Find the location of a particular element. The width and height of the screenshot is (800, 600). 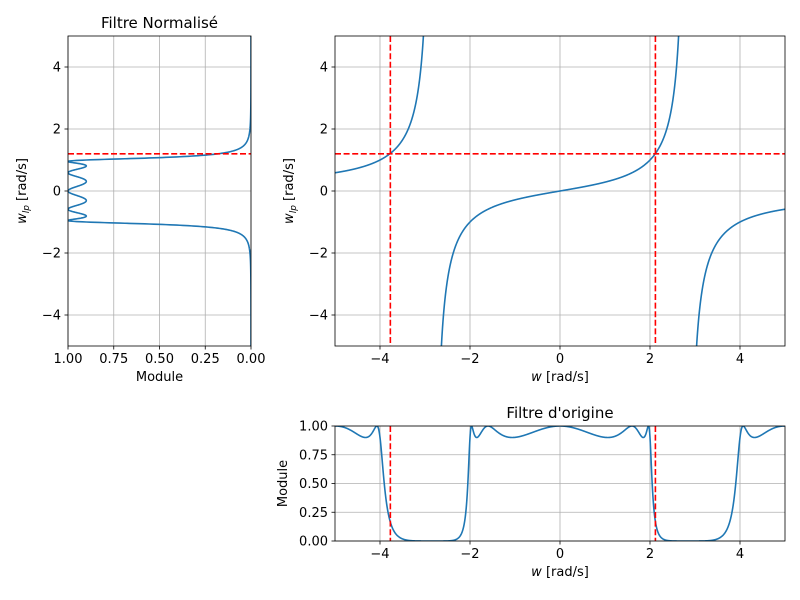

x-tick-label: 0.25 is located at coordinates (205, 359).